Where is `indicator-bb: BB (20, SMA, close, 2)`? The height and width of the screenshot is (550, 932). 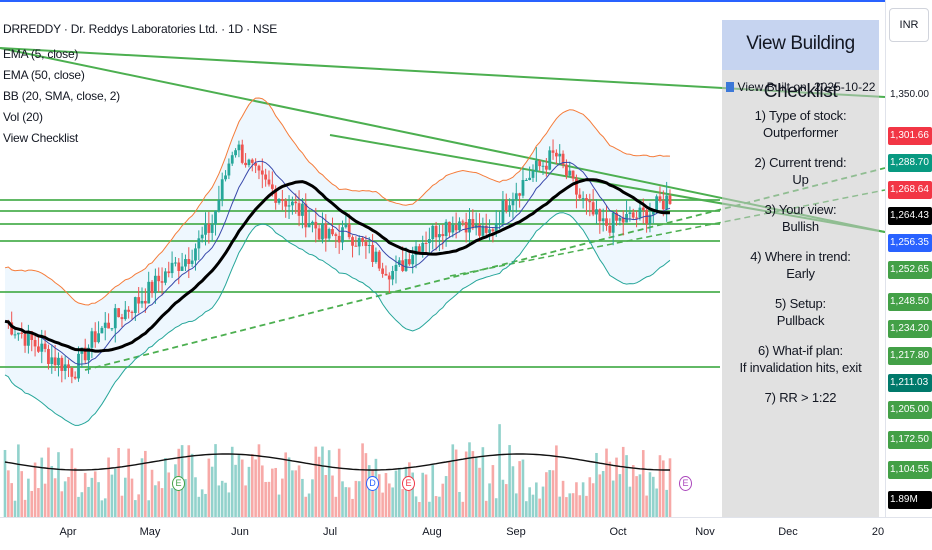 indicator-bb: BB (20, SMA, close, 2) is located at coordinates (61, 96).